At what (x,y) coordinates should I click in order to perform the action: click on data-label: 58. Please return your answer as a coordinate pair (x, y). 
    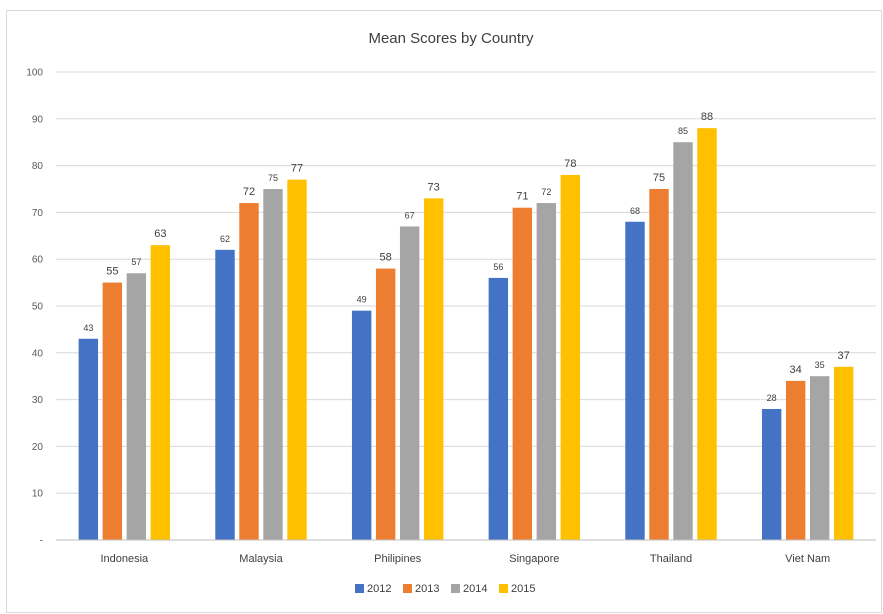
    Looking at the image, I should click on (386, 258).